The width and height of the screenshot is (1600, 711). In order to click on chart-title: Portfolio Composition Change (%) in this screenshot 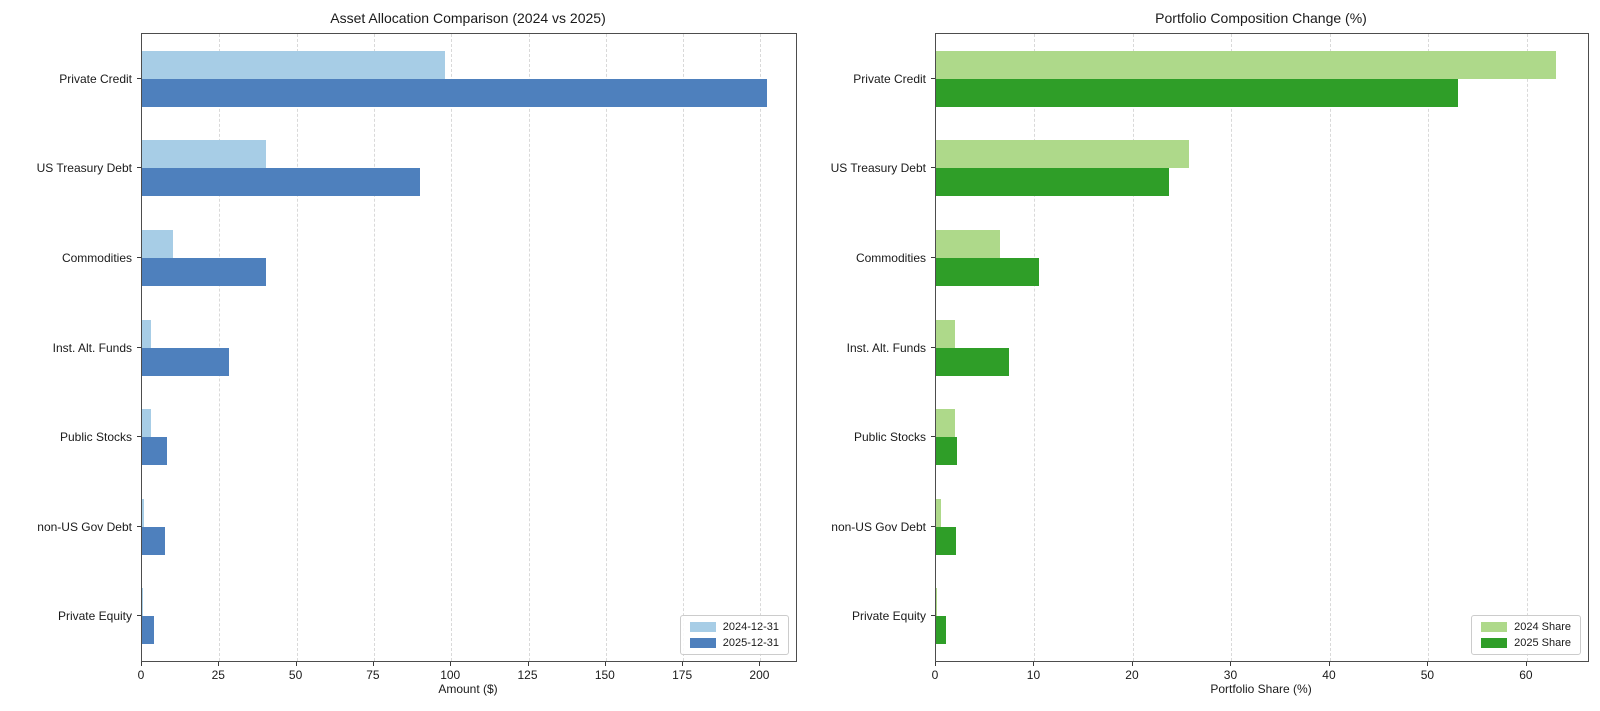, I will do `click(1261, 18)`.